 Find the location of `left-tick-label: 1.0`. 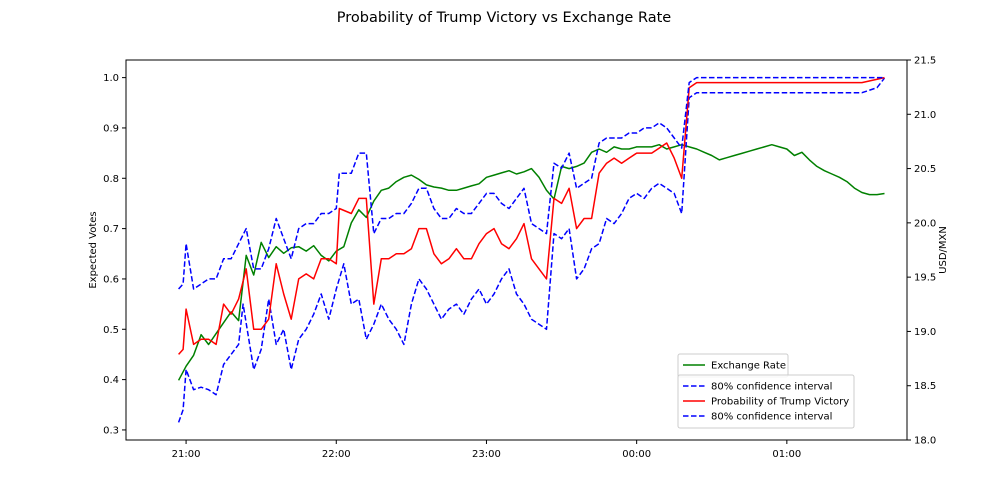

left-tick-label: 1.0 is located at coordinates (111, 78).